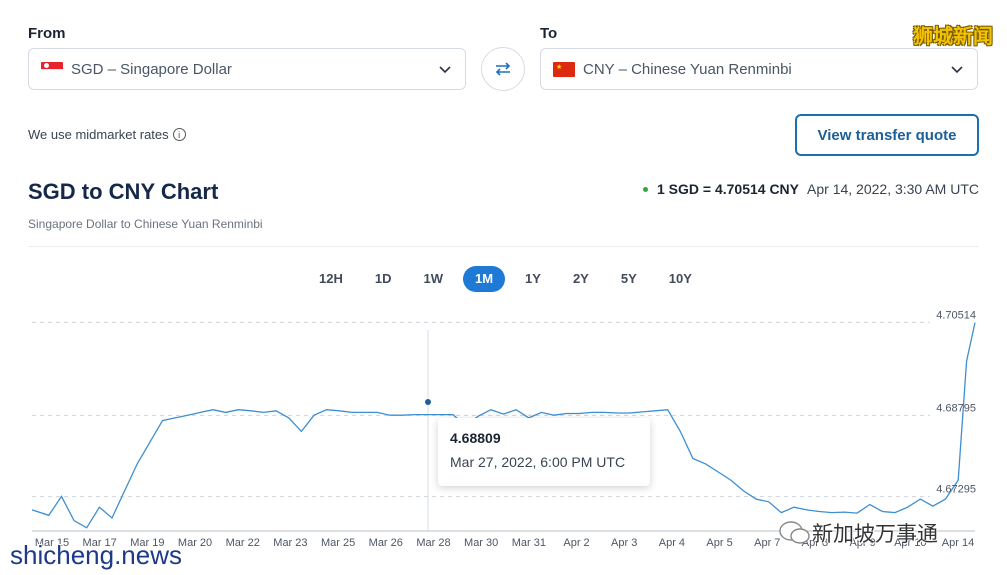 This screenshot has height=575, width=1007. What do you see at coordinates (386, 543) in the screenshot?
I see `x-tick-label: Mar 26` at bounding box center [386, 543].